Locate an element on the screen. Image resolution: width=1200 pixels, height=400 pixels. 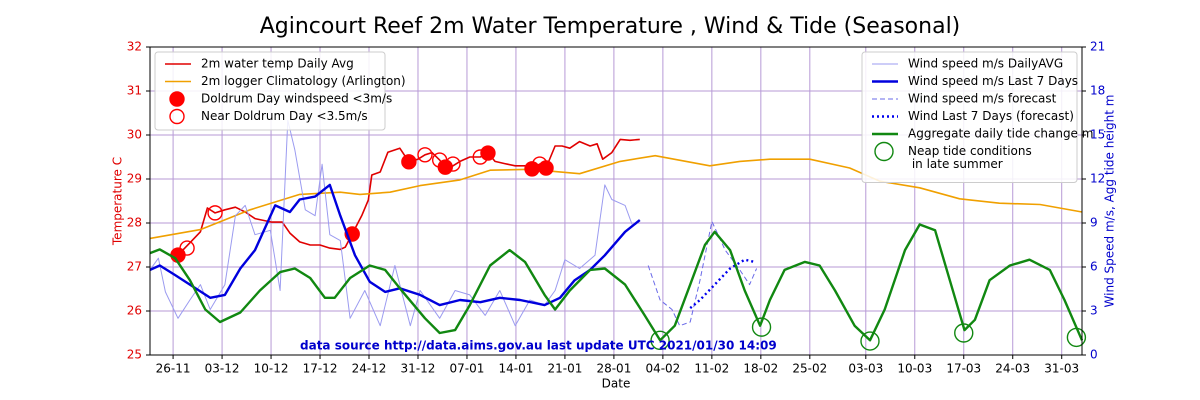
y2-axis-label: Wind Speed m/s, Agg tide height m is located at coordinates (1110, 201).